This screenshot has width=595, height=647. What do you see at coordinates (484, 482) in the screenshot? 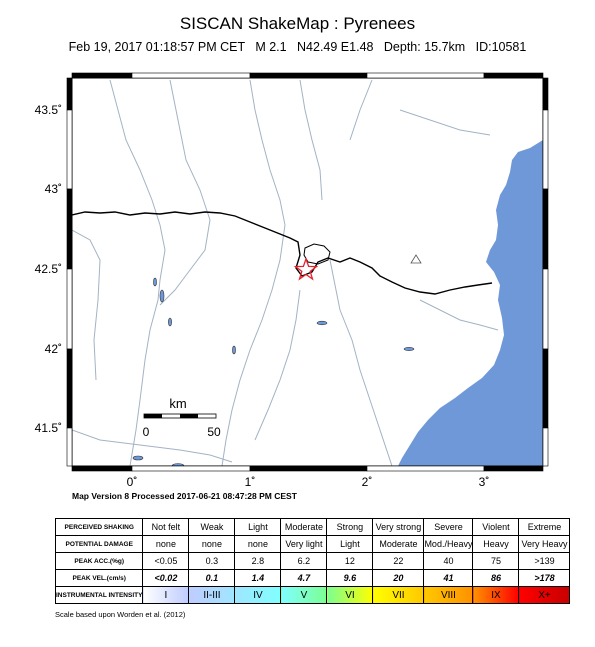
I see `lon-label: 3˚` at bounding box center [484, 482].